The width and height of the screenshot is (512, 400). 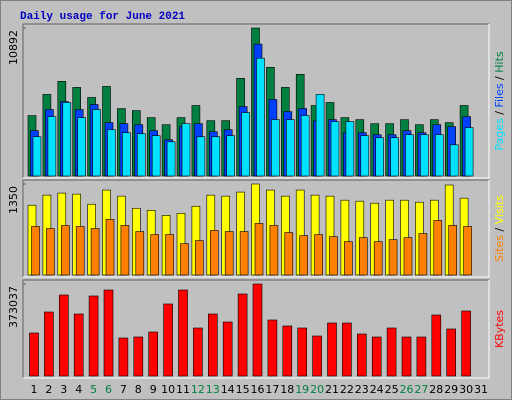 What do you see at coordinates (228, 389) in the screenshot?
I see `x-tick-label: 14` at bounding box center [228, 389].